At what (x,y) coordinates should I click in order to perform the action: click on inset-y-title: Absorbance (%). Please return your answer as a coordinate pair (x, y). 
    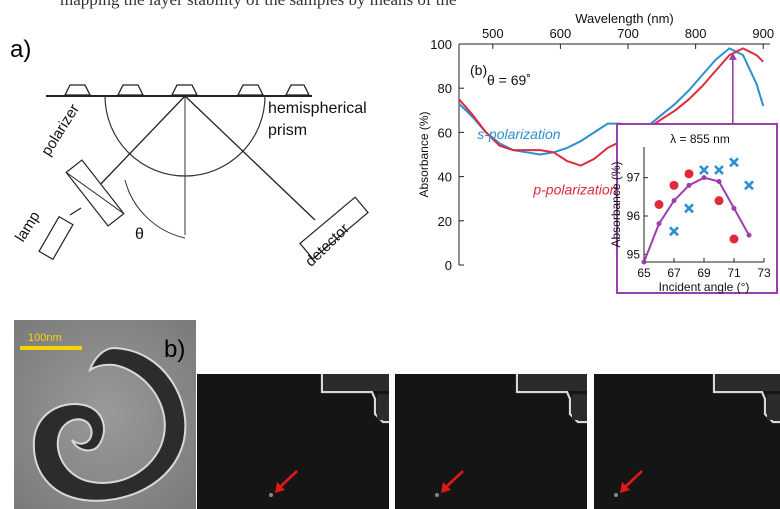
    Looking at the image, I should click on (616, 204).